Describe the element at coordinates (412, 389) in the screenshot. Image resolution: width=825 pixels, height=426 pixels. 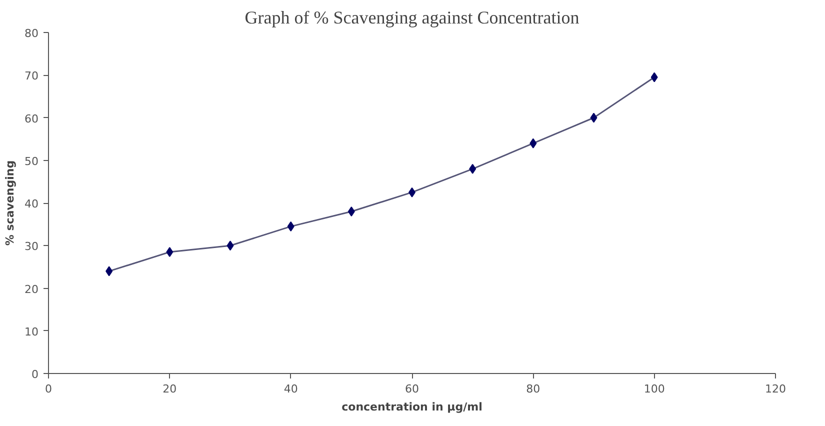
I see `x-tick-label: 60` at that location.